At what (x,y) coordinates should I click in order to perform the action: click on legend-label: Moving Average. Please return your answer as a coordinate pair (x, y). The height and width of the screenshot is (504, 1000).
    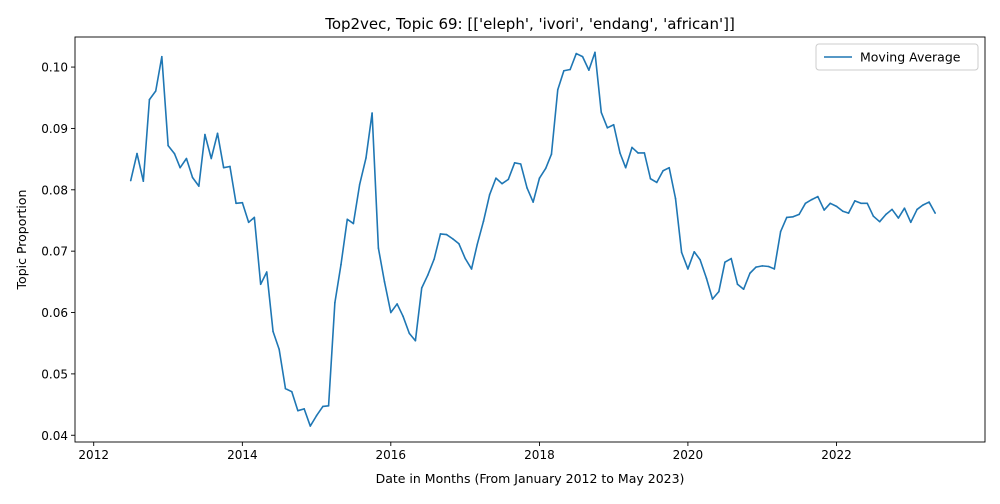
    Looking at the image, I should click on (910, 57).